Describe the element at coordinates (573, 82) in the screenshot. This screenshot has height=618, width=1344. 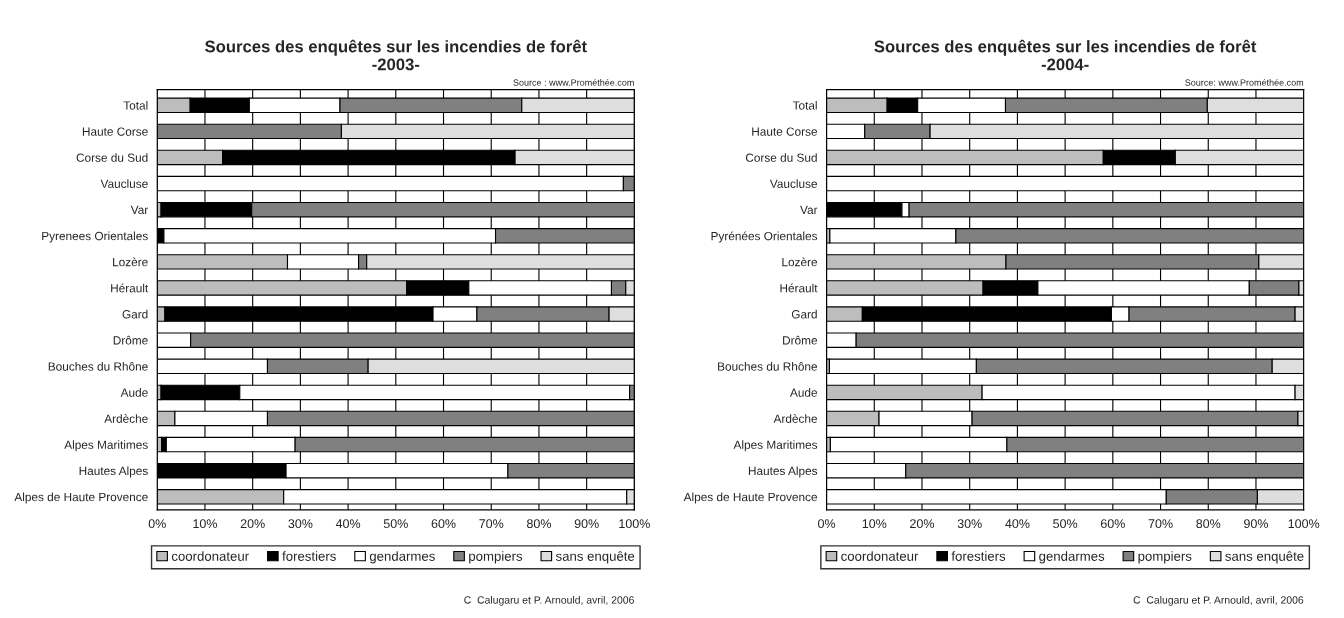
I see `source-note: Source : www.Prométhée.com` at that location.